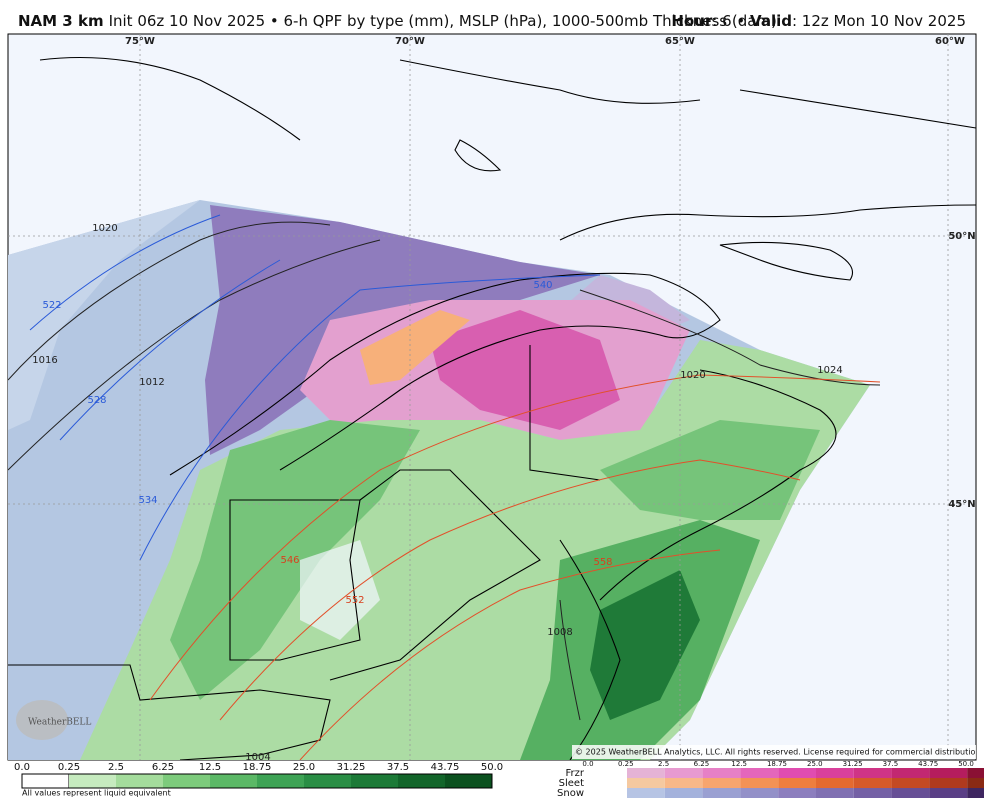  What do you see at coordinates (492, 767) in the screenshot?
I see `rain-tick-label: 50.0` at bounding box center [492, 767].